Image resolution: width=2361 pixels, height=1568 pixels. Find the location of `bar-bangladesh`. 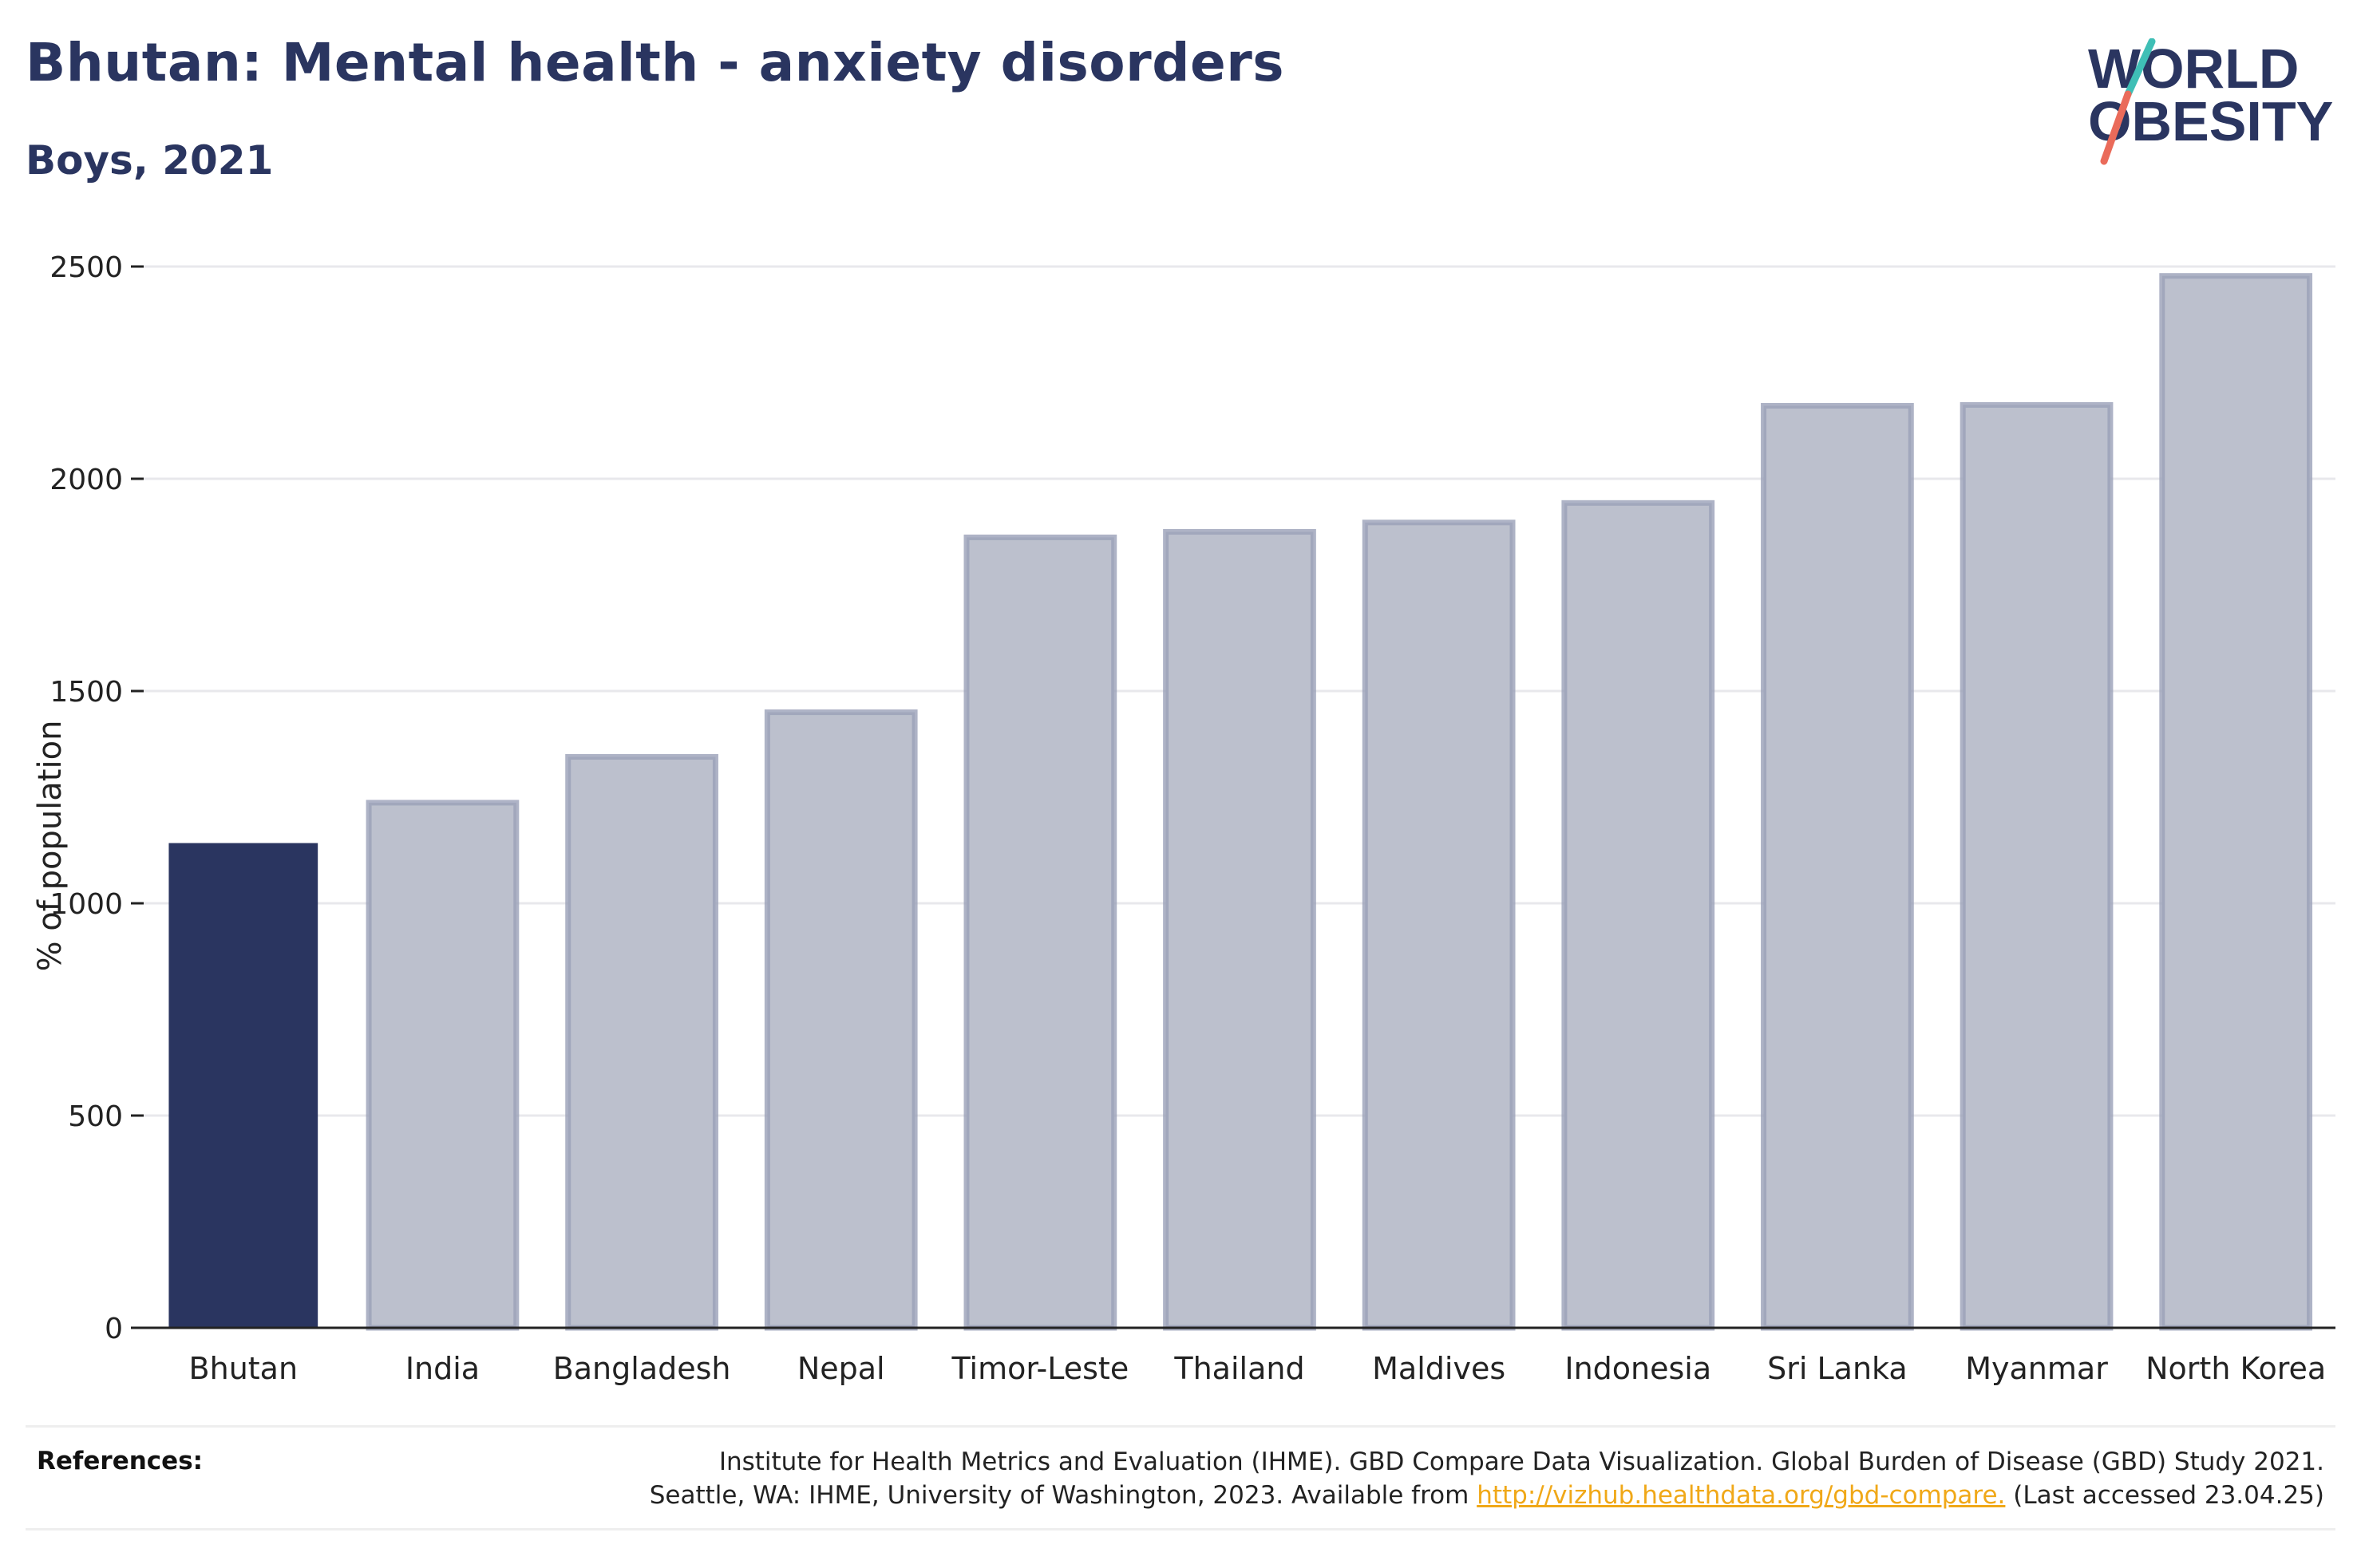

bar-bangladesh is located at coordinates (641, 1042).